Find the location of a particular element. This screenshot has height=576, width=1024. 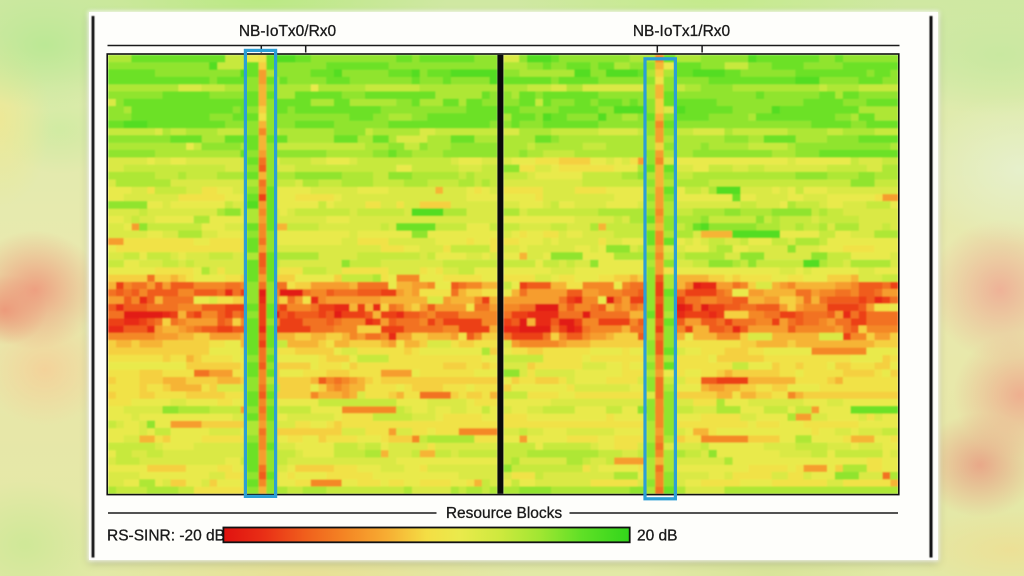

svg-text: NB-IoTx1/Rx0 is located at coordinates (682, 31).